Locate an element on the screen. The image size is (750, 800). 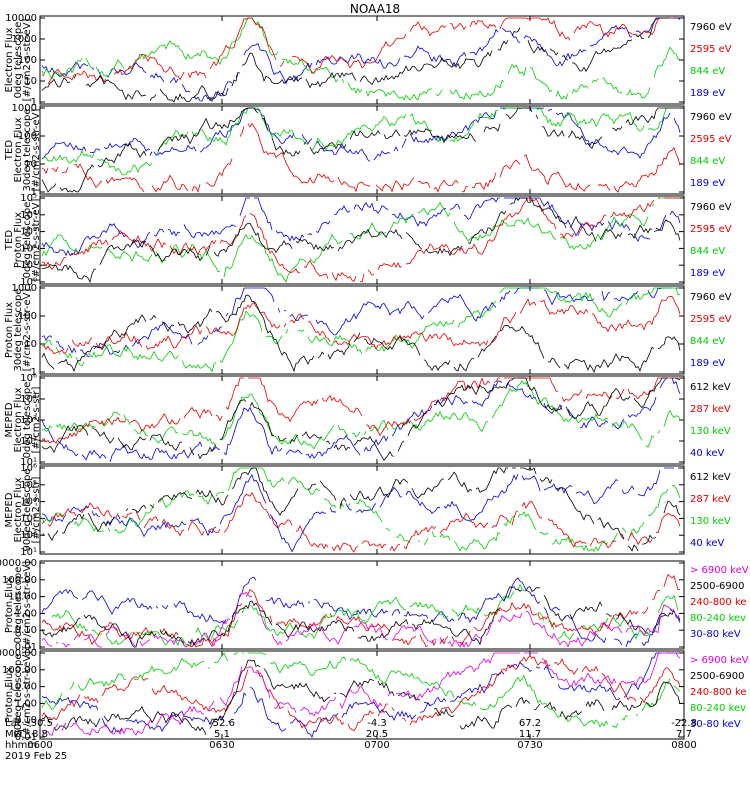
y-tick-label: 100.00 is located at coordinates (19, 670).